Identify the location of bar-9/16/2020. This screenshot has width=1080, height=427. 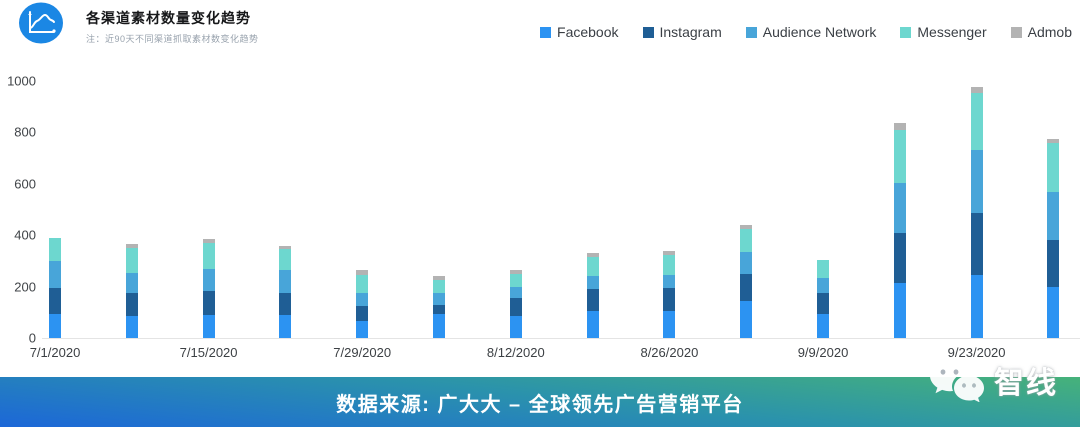
(899, 230).